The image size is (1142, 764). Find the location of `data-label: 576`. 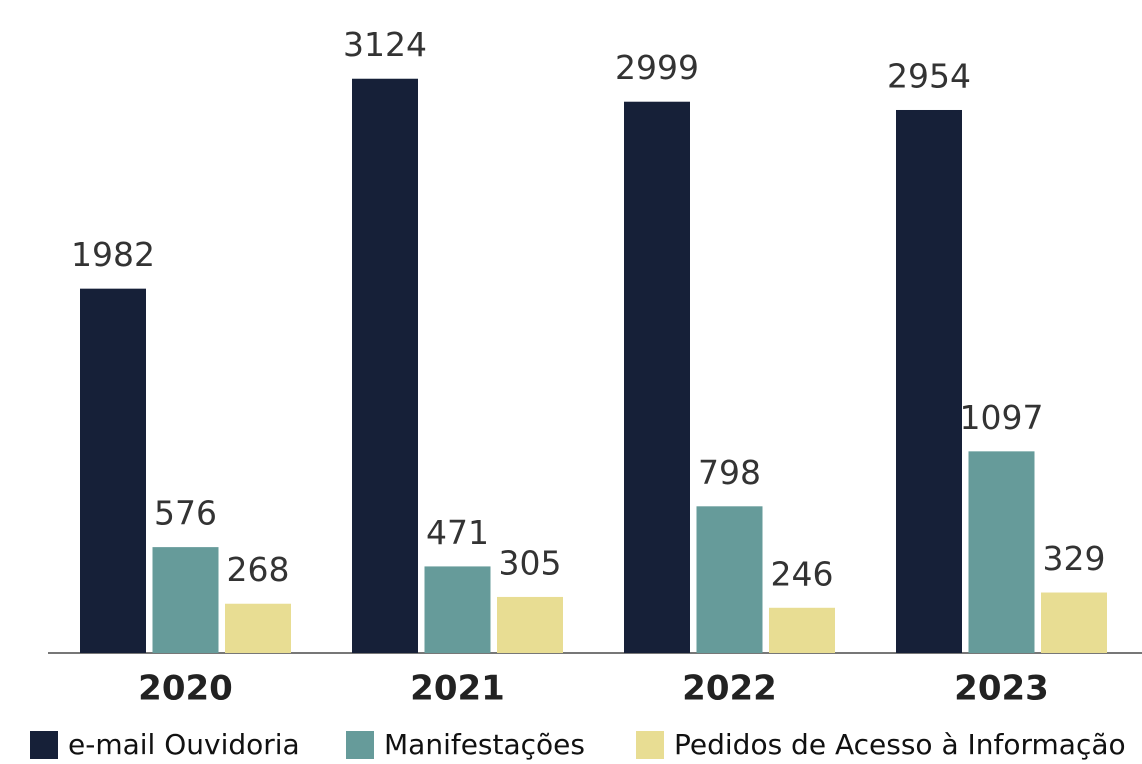

data-label: 576 is located at coordinates (185, 513).